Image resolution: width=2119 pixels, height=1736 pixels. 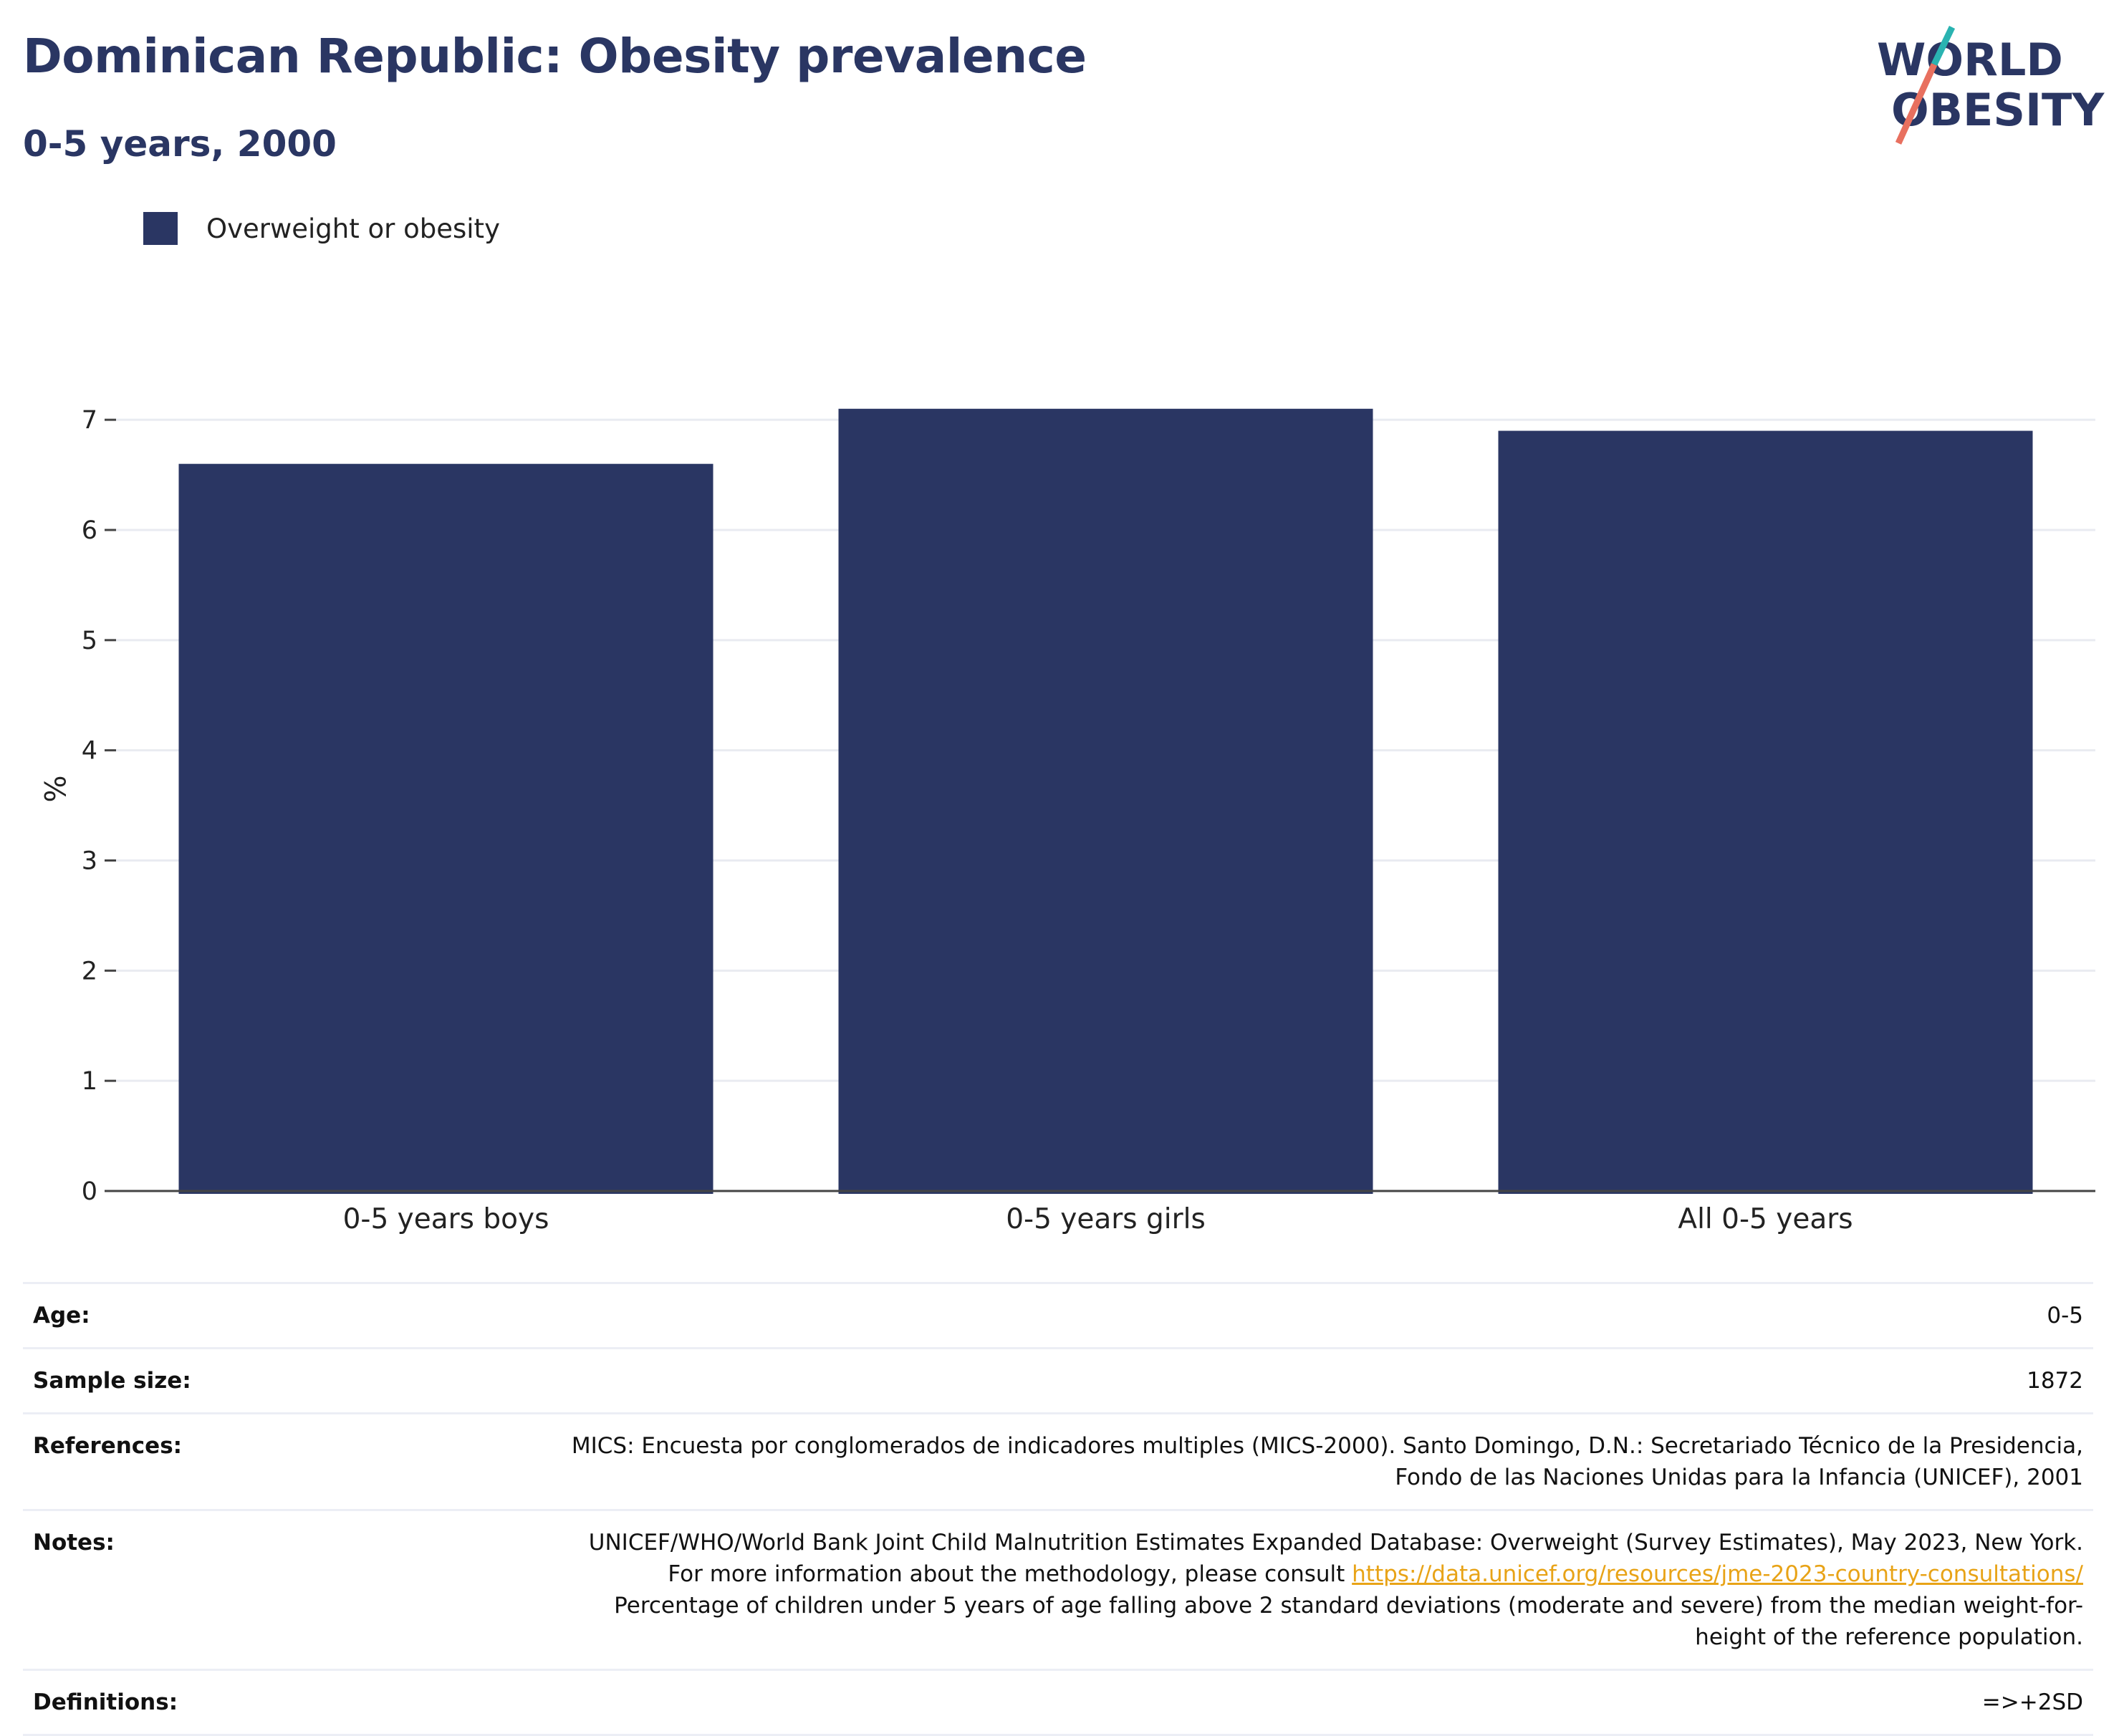 I want to click on world-obesity-logo: WORLD OBESITY, so click(x=1991, y=85).